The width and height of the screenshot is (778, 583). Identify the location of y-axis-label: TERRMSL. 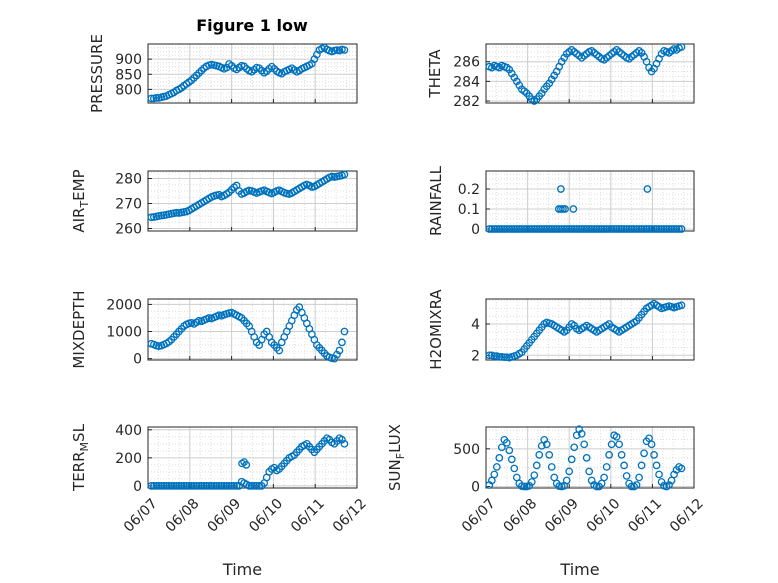
(80, 457).